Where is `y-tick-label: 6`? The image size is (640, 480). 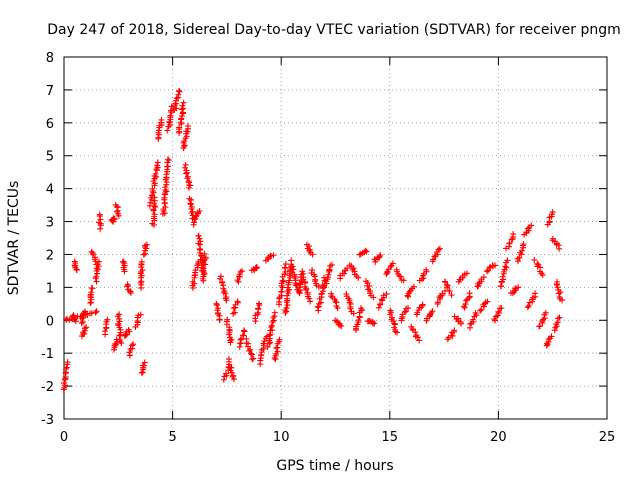 y-tick-label: 6 is located at coordinates (50, 124).